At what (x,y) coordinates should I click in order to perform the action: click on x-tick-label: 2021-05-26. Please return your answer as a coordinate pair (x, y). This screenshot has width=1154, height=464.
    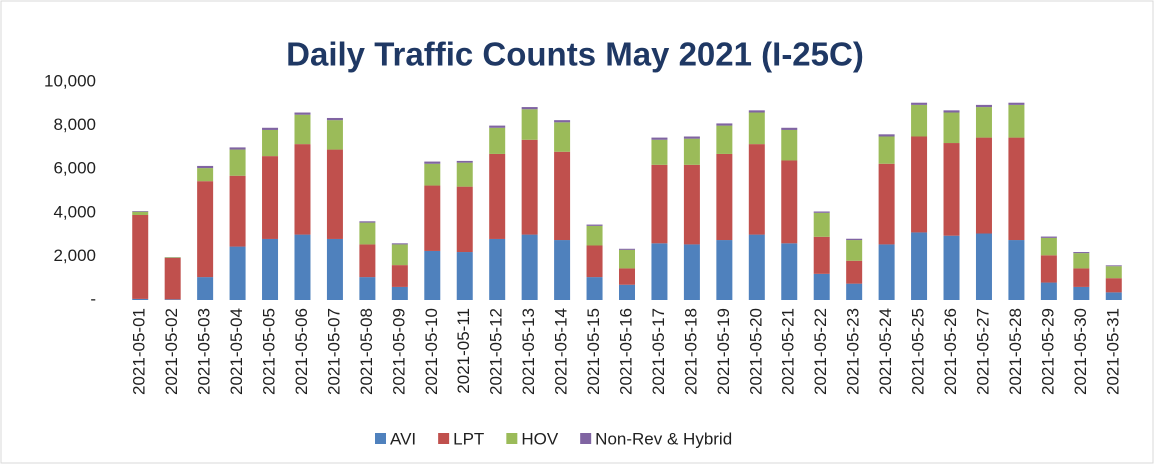
    Looking at the image, I should click on (950, 351).